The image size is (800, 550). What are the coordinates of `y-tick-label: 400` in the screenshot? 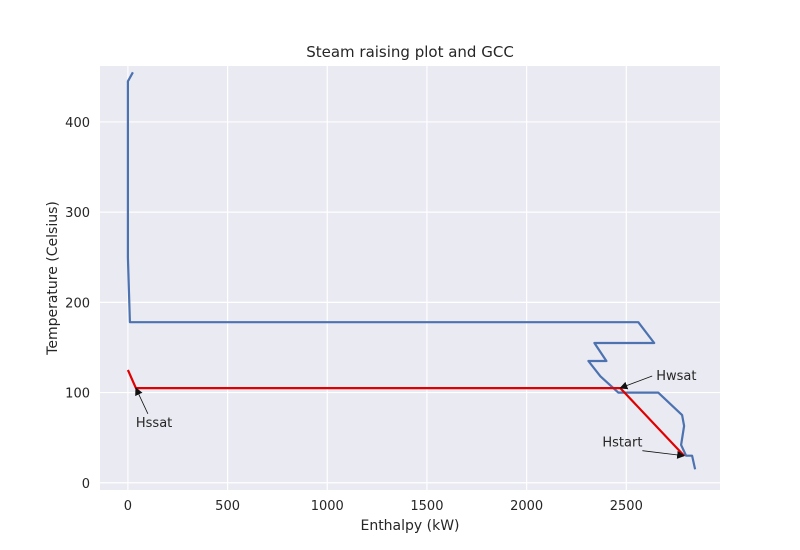 It's located at (77, 123).